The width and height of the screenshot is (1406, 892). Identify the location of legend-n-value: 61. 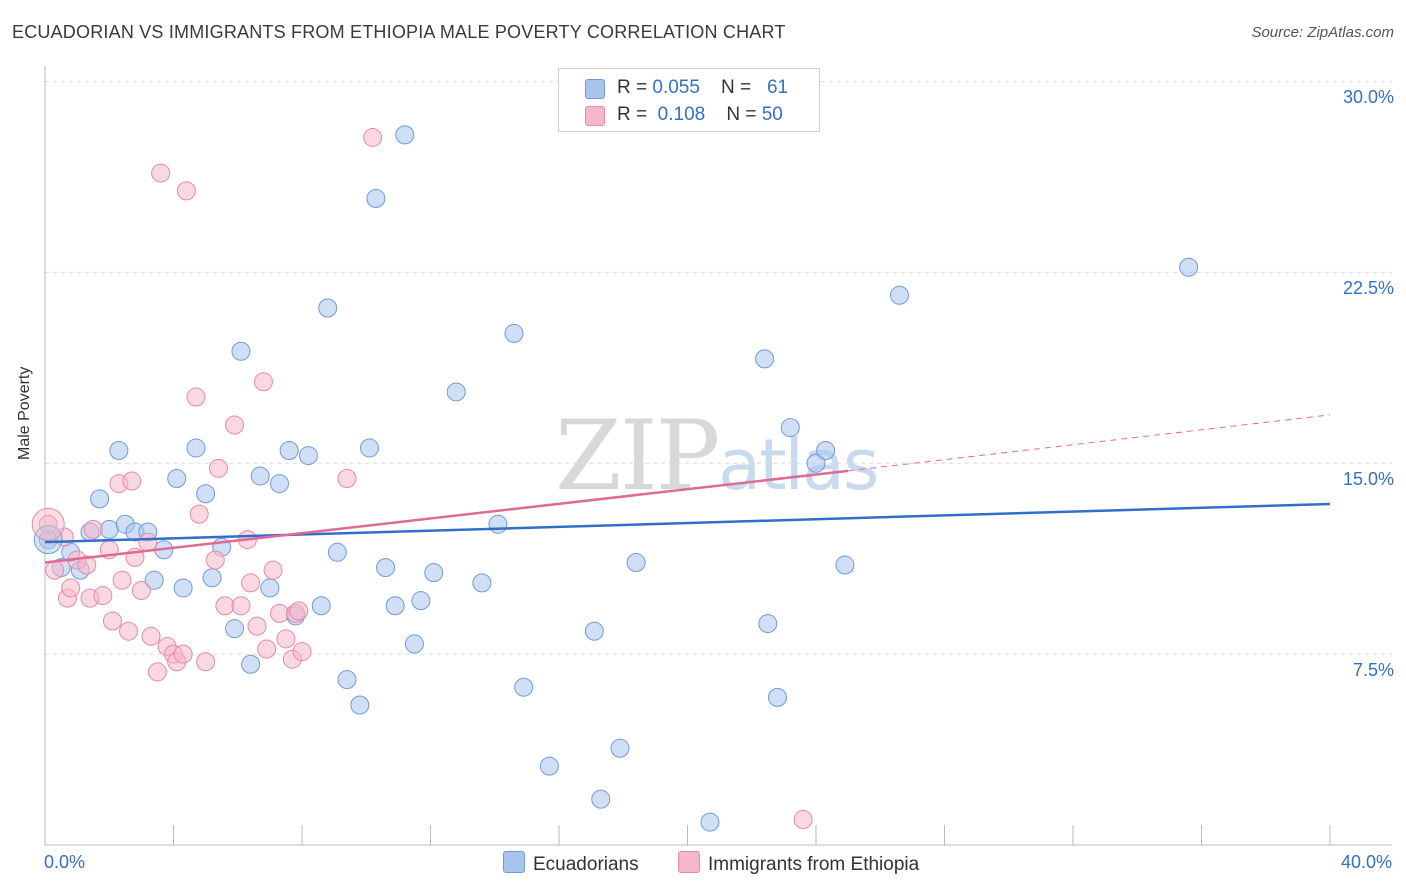
(777, 87).